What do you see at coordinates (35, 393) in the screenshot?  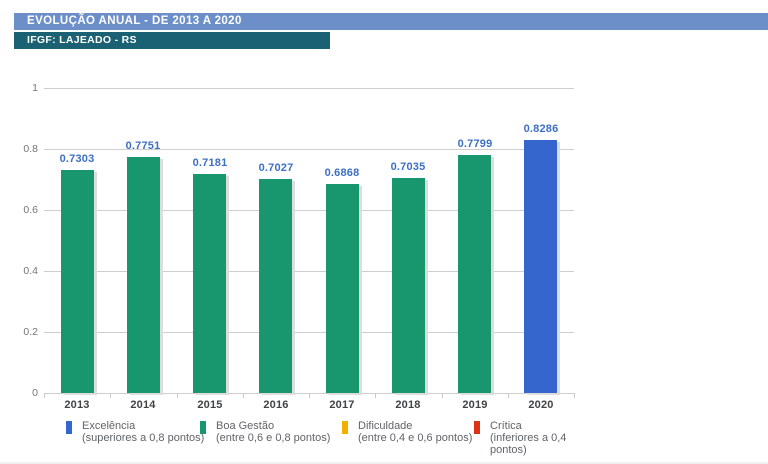 I see `y-axis-tick-label: 0` at bounding box center [35, 393].